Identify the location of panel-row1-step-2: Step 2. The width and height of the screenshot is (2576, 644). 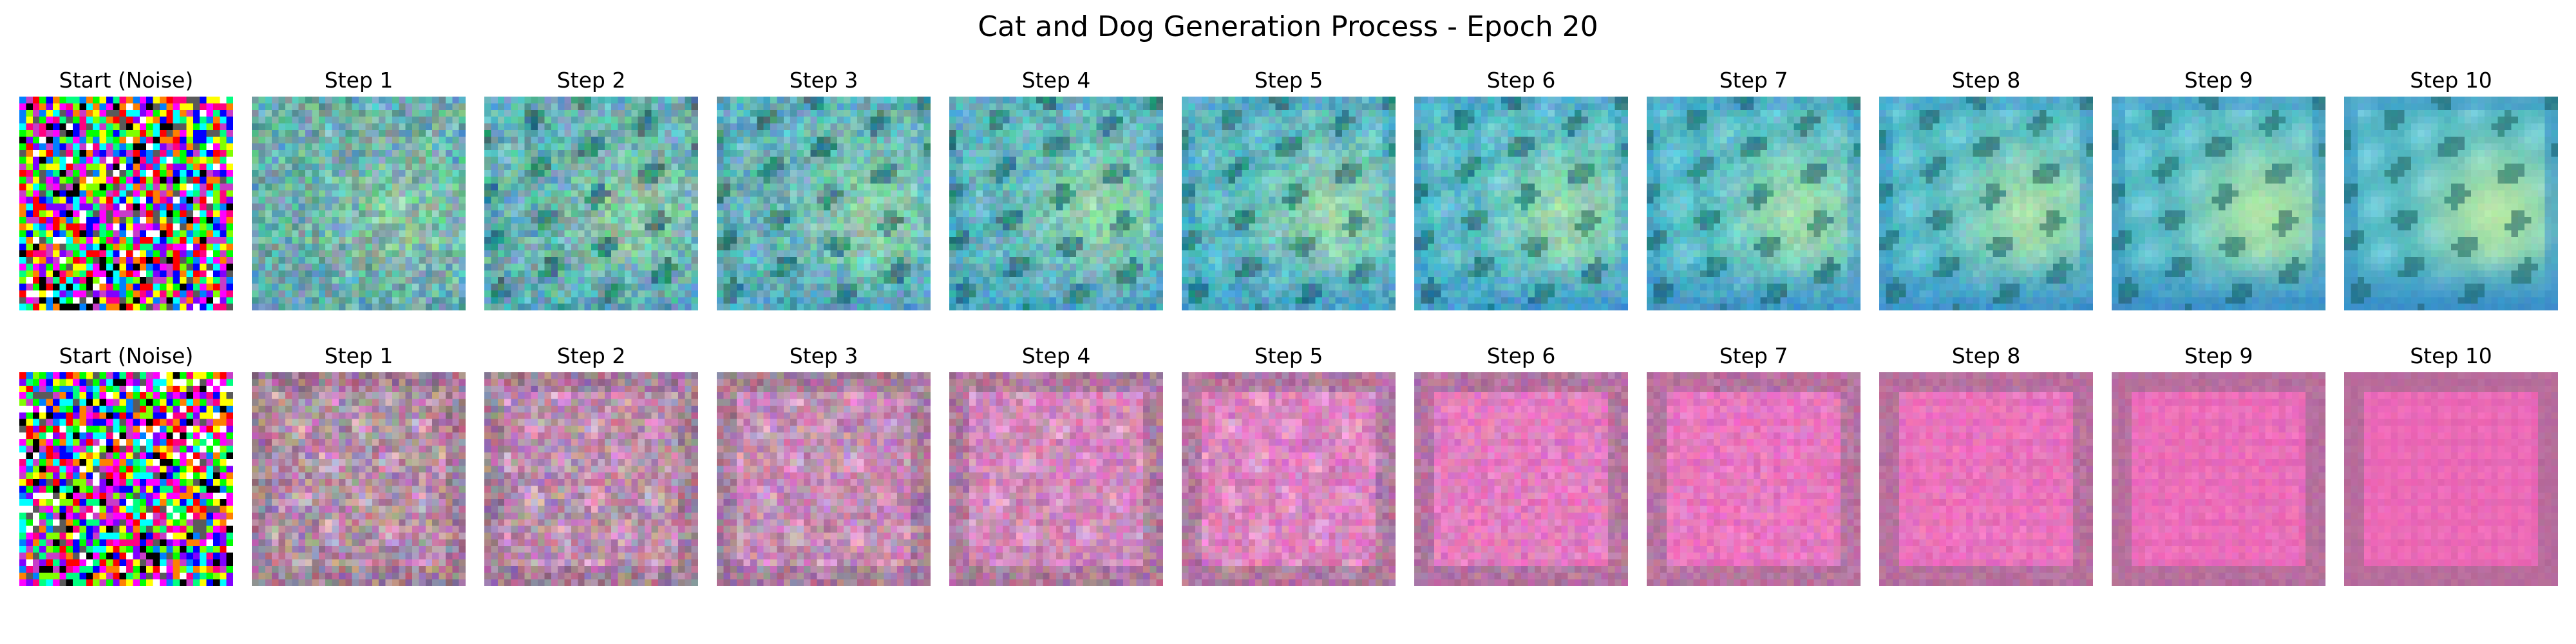
(591, 196).